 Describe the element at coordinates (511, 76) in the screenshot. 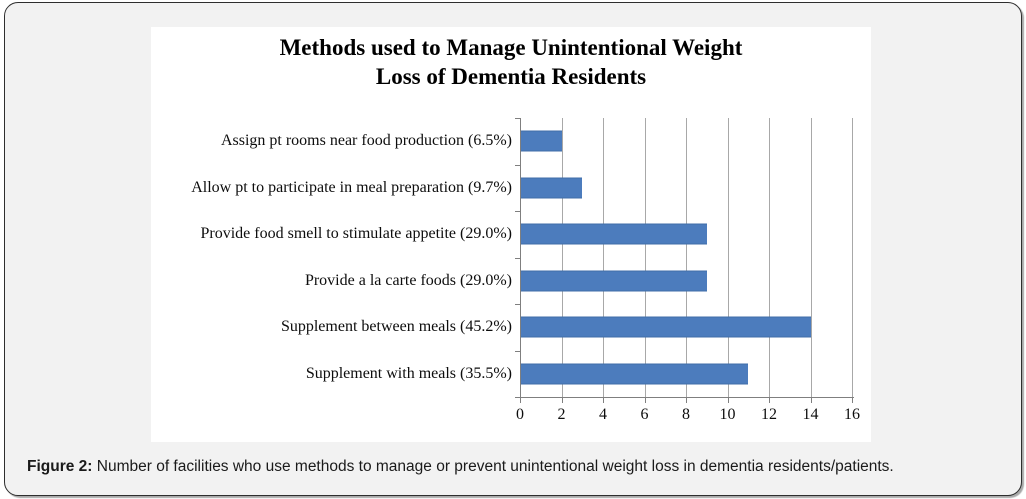

I see `chart-title-line-2: Loss of Dementia Residents` at that location.